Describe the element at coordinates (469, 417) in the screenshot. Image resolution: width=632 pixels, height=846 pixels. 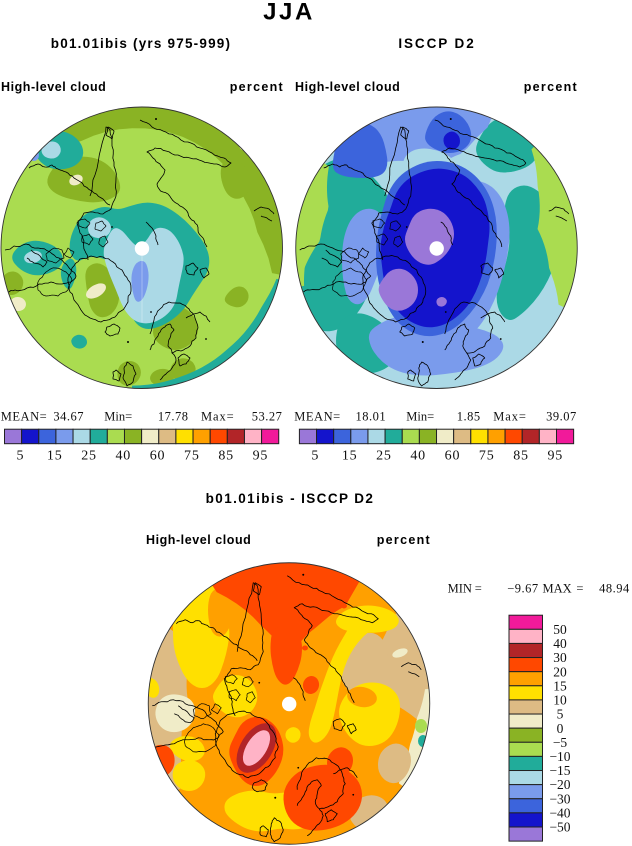
I see `svg-text: 1.85` at that location.